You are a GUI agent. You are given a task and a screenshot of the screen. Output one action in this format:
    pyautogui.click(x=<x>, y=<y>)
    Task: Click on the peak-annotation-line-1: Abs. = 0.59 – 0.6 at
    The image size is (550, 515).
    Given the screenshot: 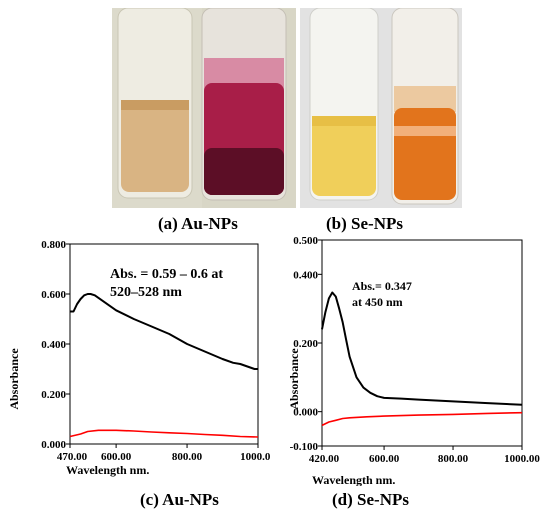 What is the action you would take?
    pyautogui.click(x=166, y=274)
    